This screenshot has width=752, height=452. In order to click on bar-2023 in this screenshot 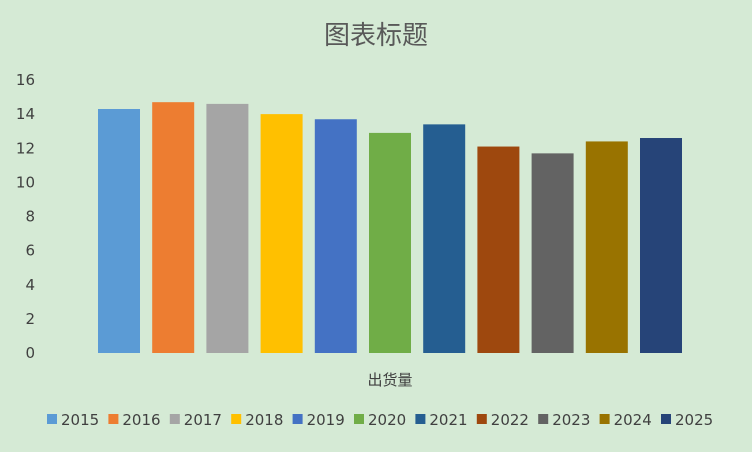, I will do `click(552, 253)`.